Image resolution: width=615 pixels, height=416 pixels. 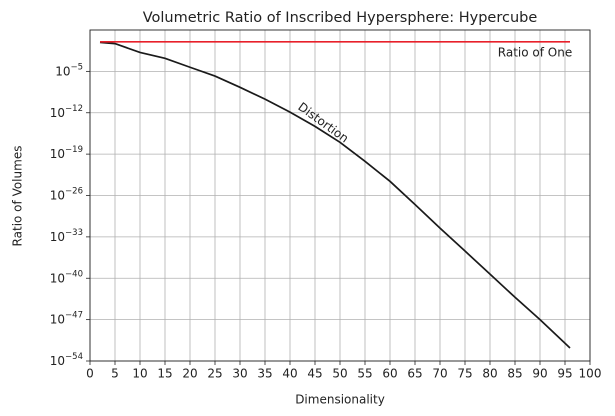 What do you see at coordinates (139, 374) in the screenshot?
I see `x-tick-label: 10` at bounding box center [139, 374].